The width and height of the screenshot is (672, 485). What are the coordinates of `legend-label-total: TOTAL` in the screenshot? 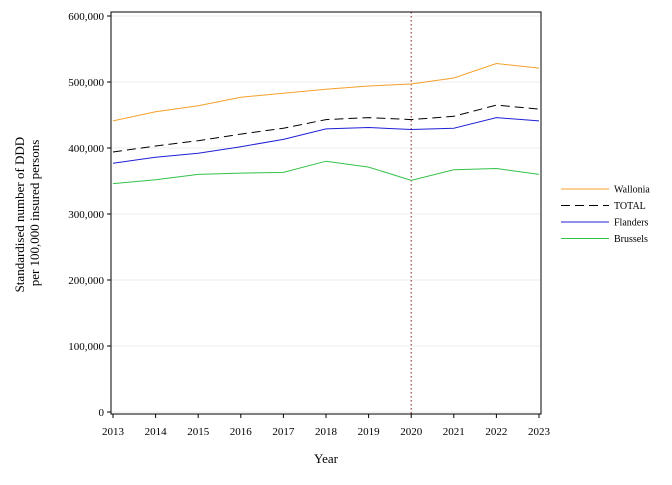 It's located at (630, 206).